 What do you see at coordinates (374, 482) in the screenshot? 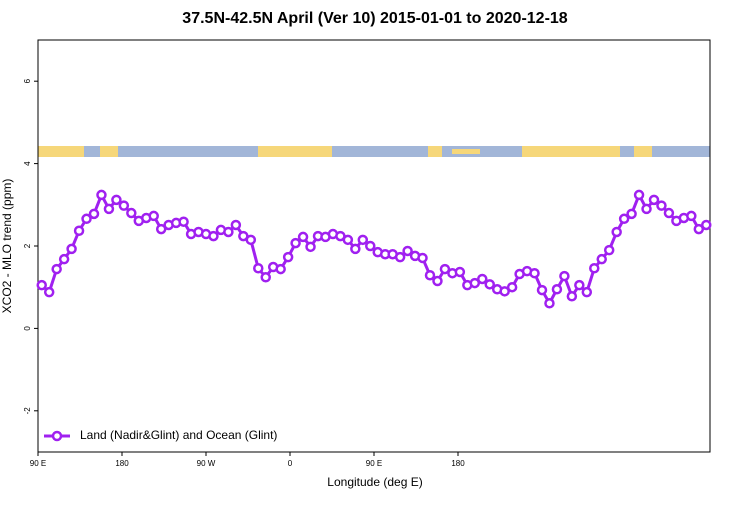
I see `x-axis-label: Longitude (deg E)` at bounding box center [374, 482].